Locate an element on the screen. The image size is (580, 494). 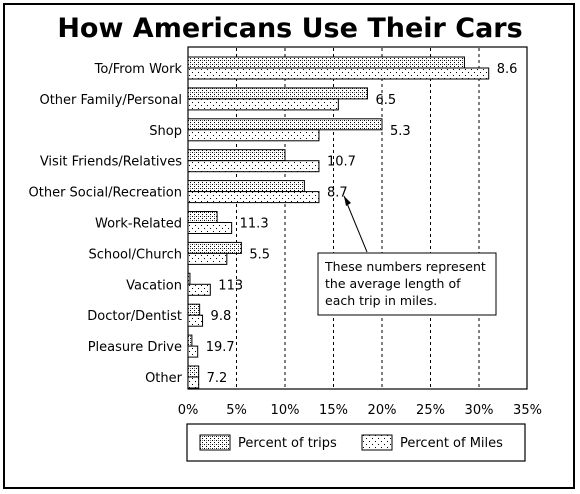
legend: Percent of trips Percent of Miles is located at coordinates (356, 442).